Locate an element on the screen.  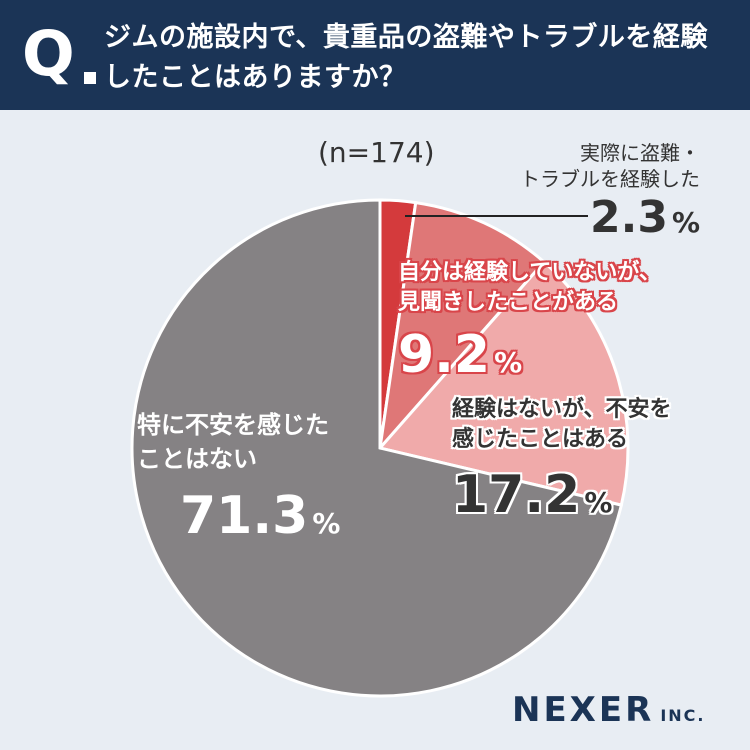
label-experienced-line-1: 実際に盗難・ is located at coordinates (640, 153).